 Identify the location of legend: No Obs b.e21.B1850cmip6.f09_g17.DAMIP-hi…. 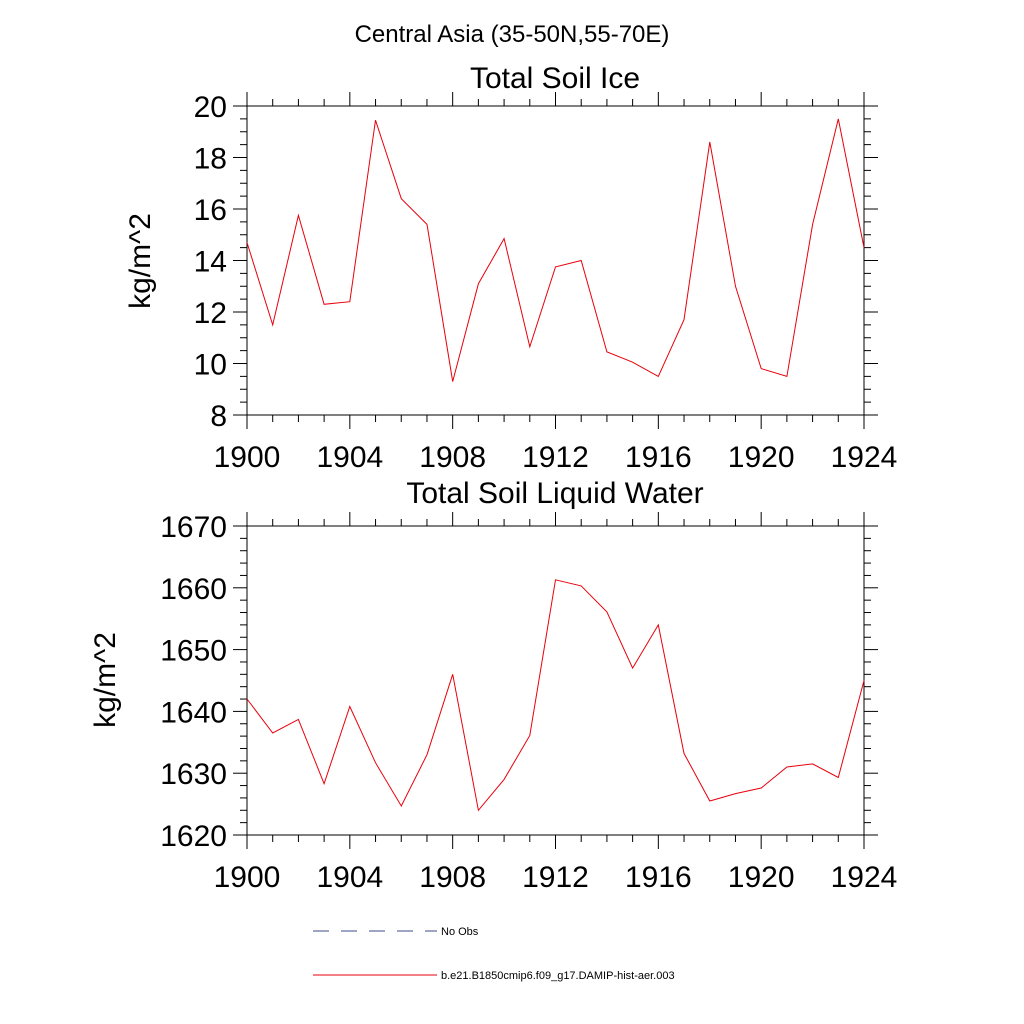
(494, 954).